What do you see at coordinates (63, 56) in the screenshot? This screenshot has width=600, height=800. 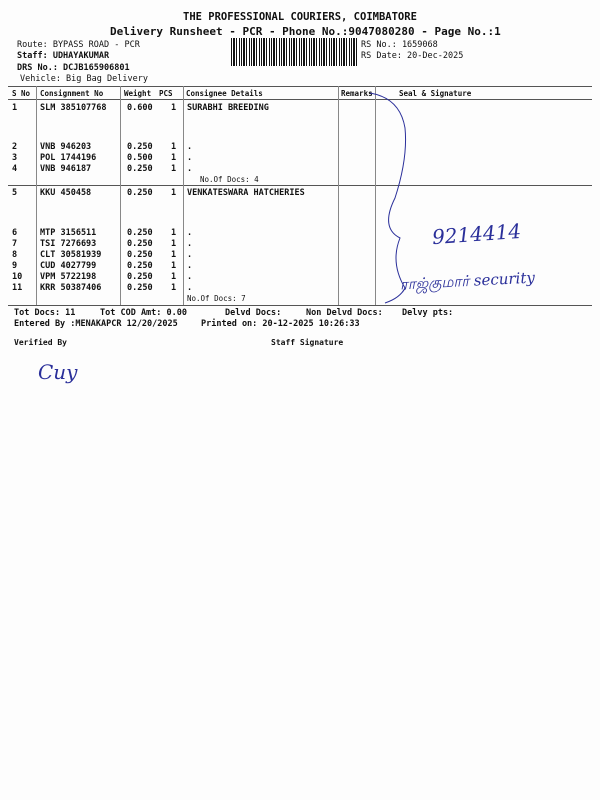 I see `staff: Staff: UDHAYAKUMAR` at bounding box center [63, 56].